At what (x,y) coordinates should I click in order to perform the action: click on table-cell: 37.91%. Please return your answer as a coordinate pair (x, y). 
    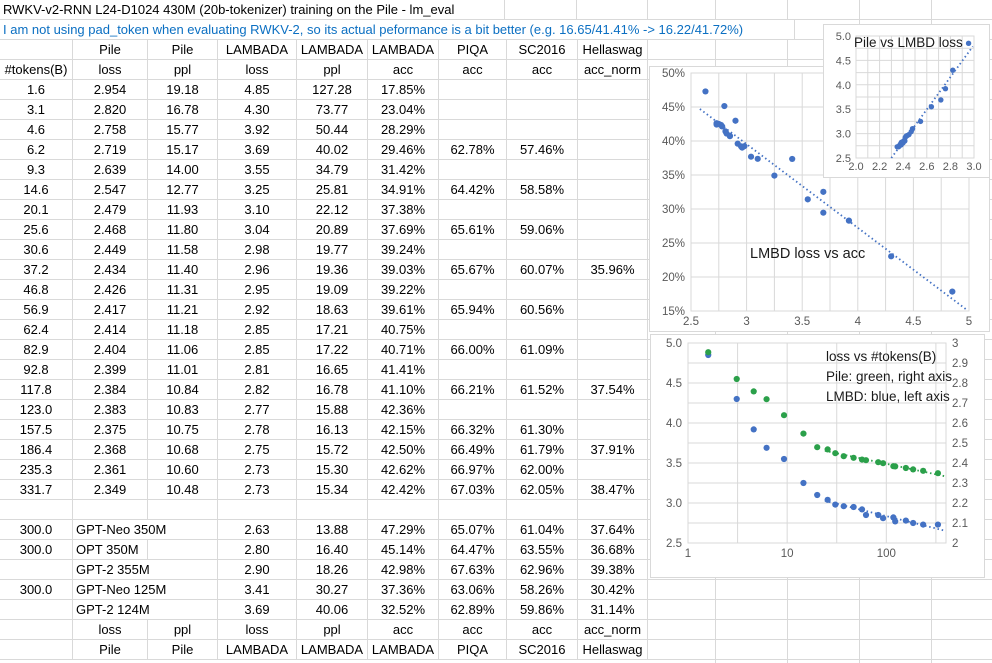
    Looking at the image, I should click on (613, 450).